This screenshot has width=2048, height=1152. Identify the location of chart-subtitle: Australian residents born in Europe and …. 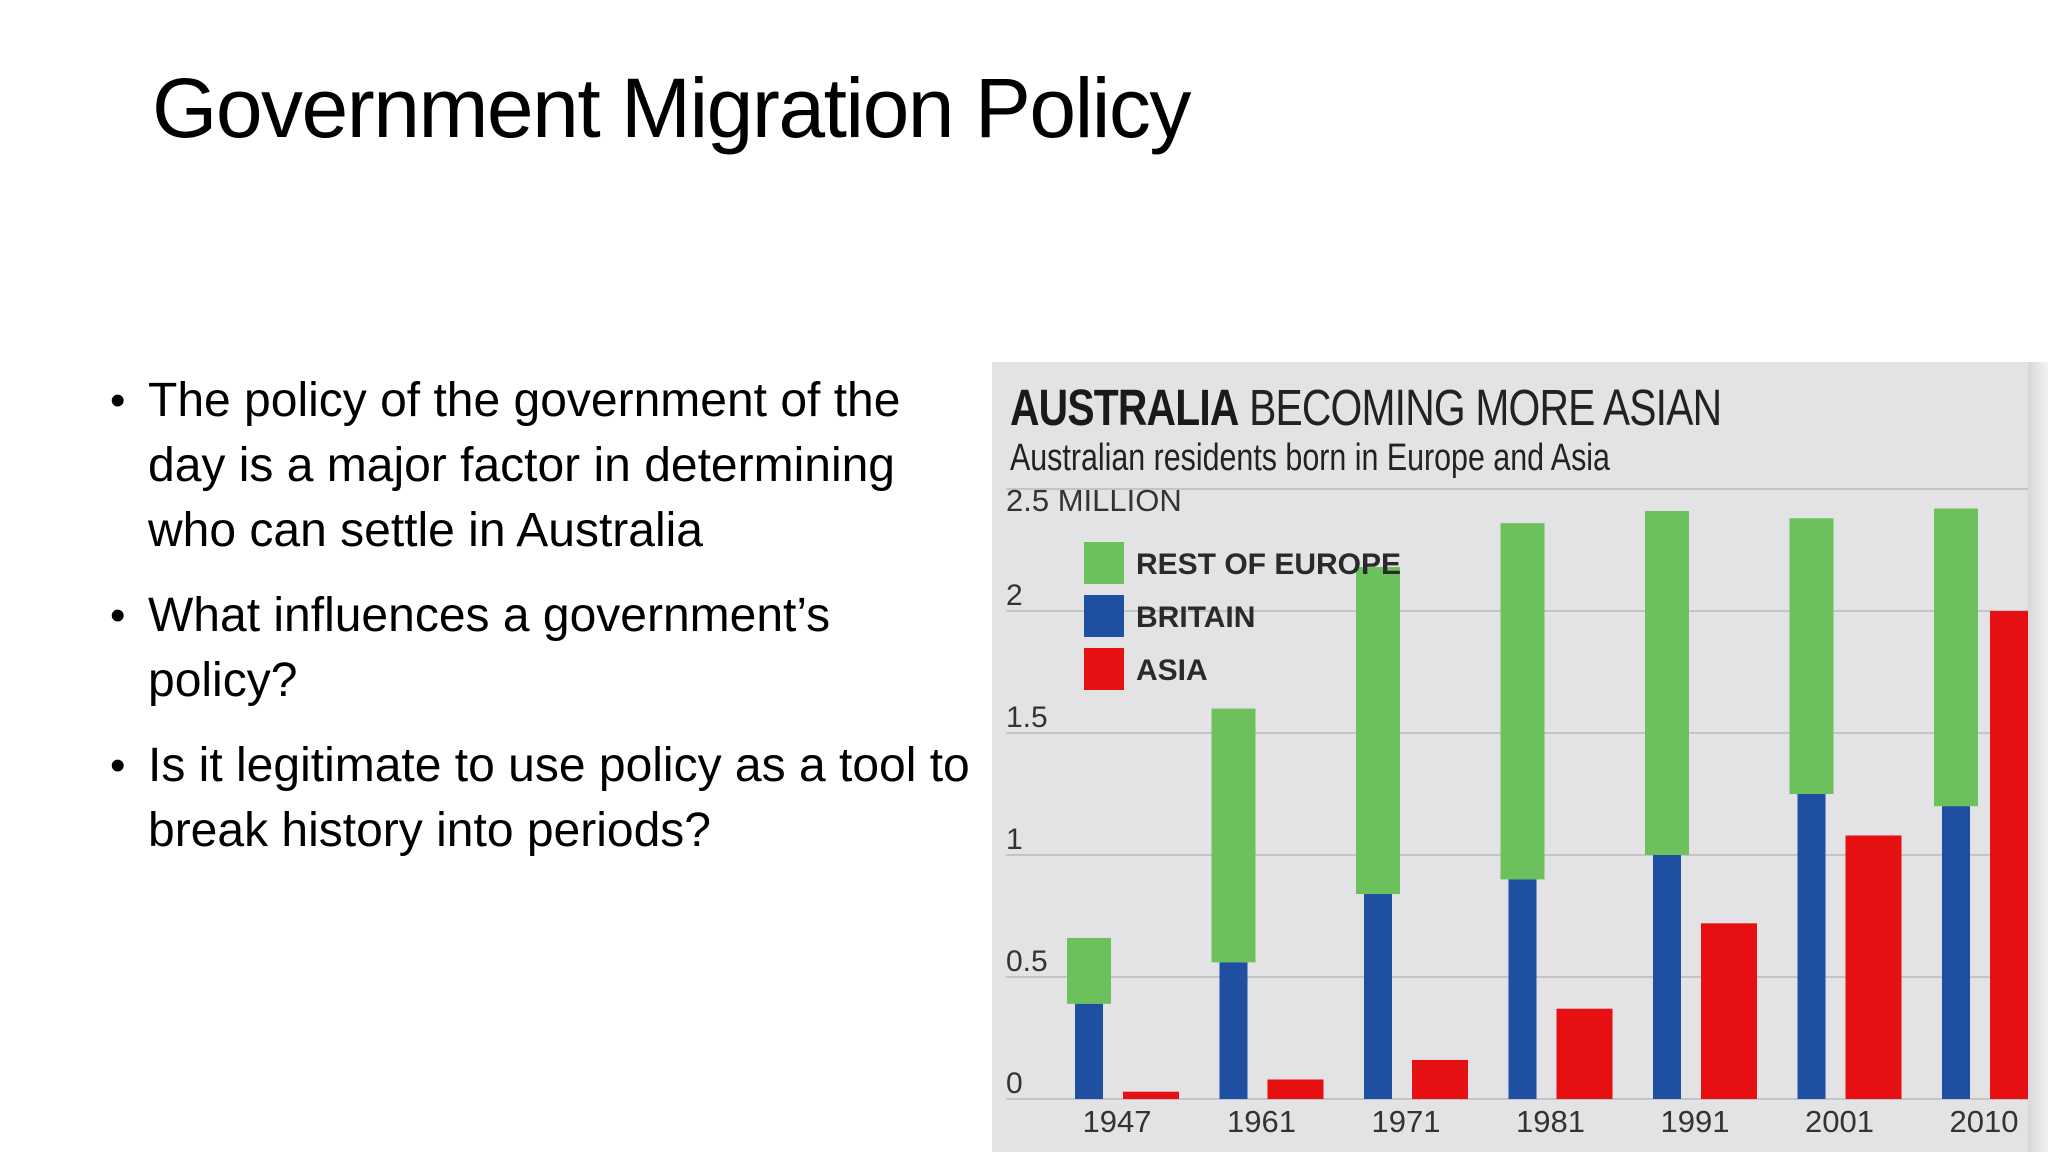
(1310, 458).